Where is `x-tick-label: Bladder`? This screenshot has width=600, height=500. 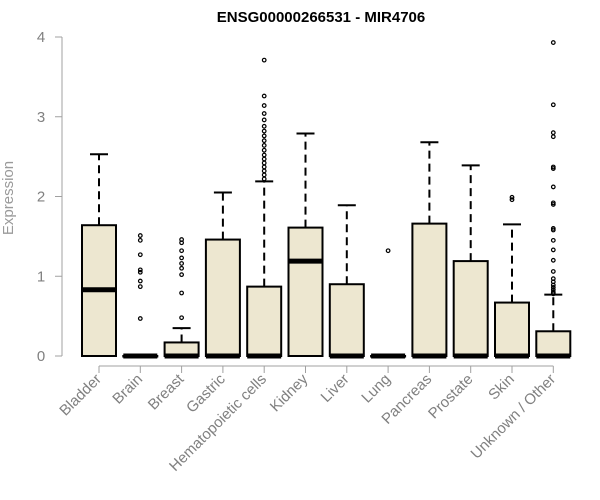
x-tick-label: Bladder is located at coordinates (80, 395).